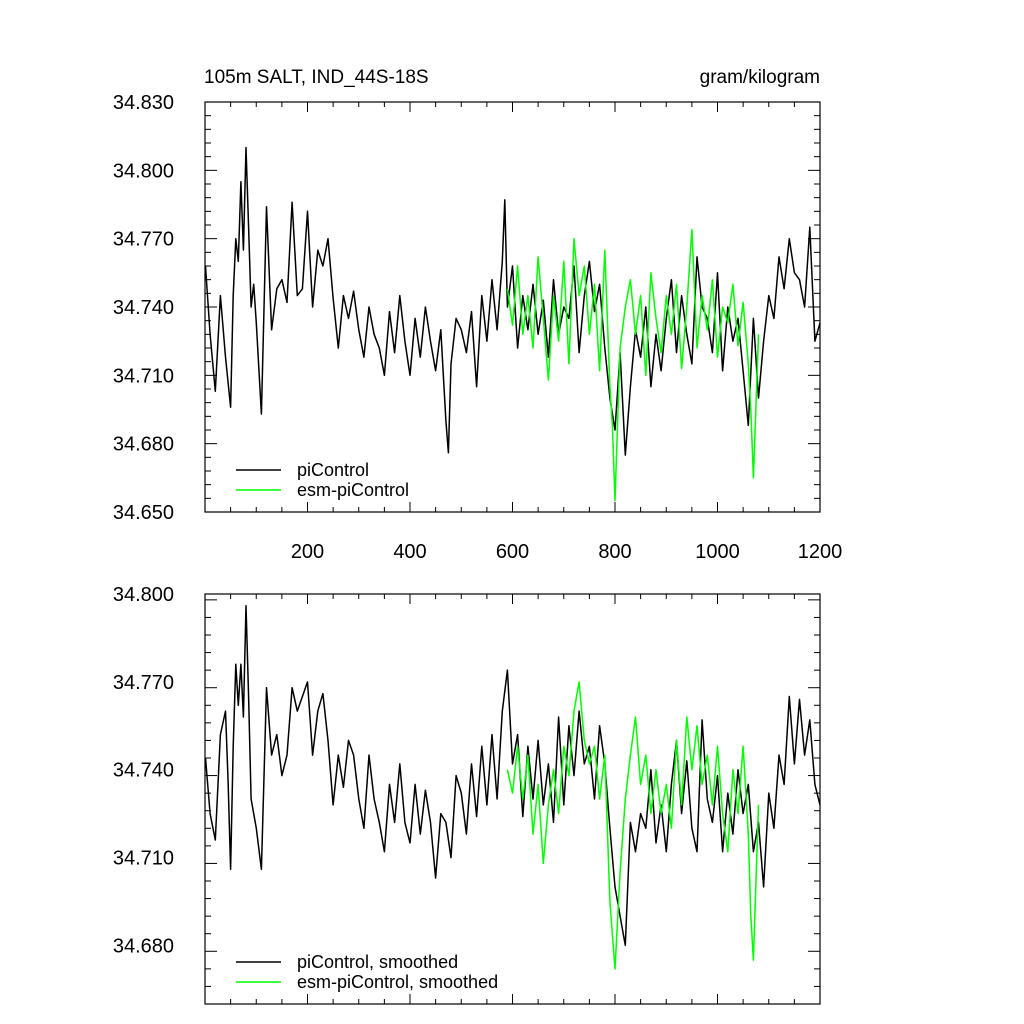 Image resolution: width=1024 pixels, height=1024 pixels. What do you see at coordinates (377, 962) in the screenshot?
I see `legend-label-picontrol-smoothed: piControl, smoothed` at bounding box center [377, 962].